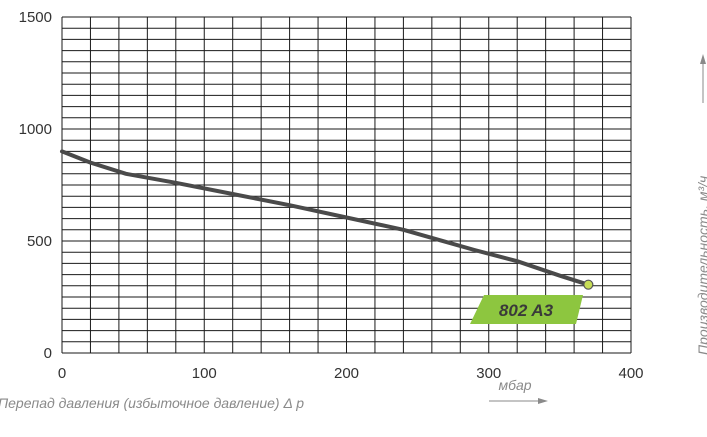  I want to click on series-badge: 802 A3, so click(526, 309).